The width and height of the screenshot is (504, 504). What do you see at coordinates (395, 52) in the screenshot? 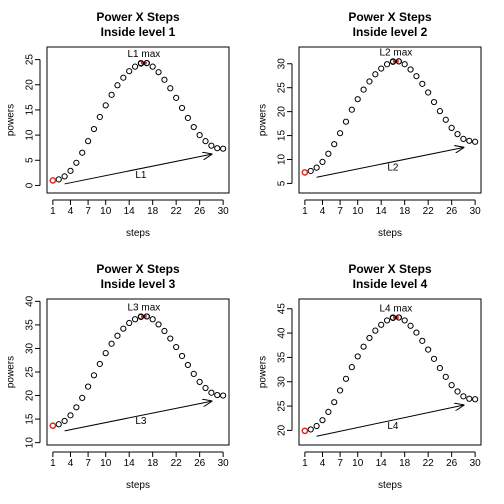
I see `max-label: L2 max` at bounding box center [395, 52].